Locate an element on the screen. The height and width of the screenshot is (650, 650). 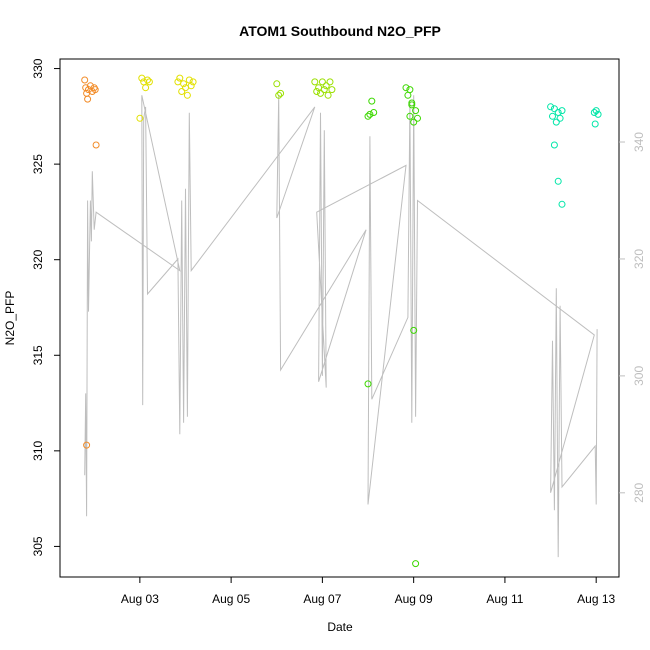
x-tick-label: Aug 07 is located at coordinates (322, 599).